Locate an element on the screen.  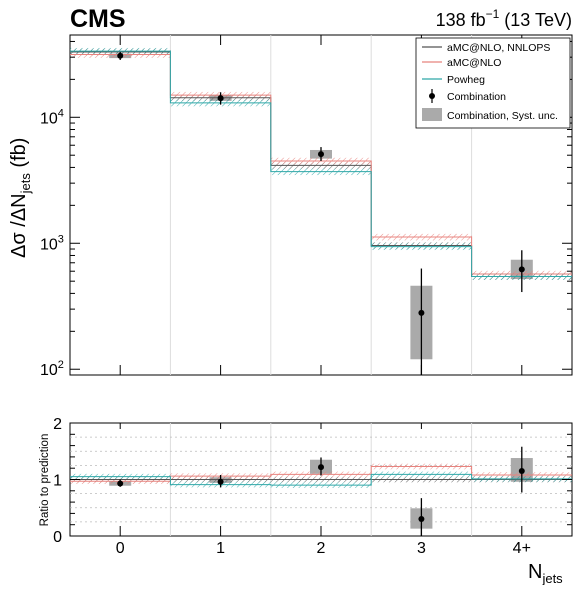
legend-combination-label: Combination is located at coordinates (476, 97).